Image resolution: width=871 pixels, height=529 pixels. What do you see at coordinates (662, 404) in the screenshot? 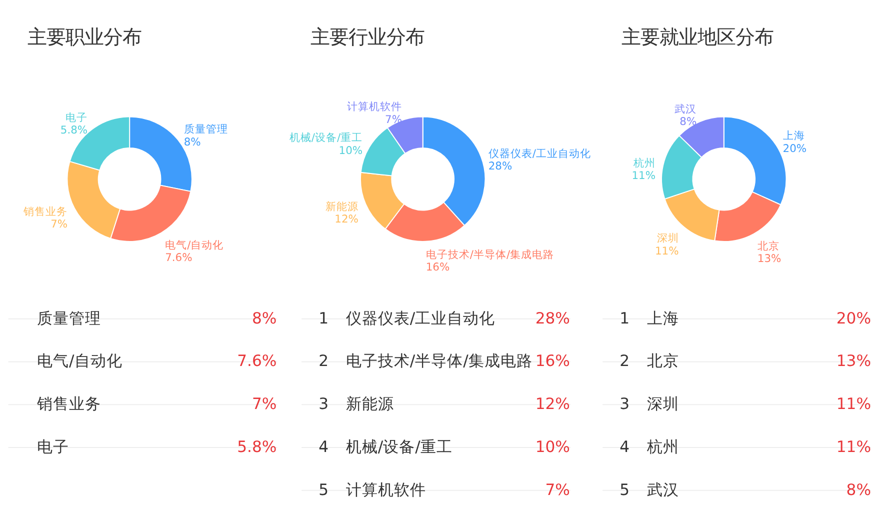
I see `category-label: 深圳` at bounding box center [662, 404].